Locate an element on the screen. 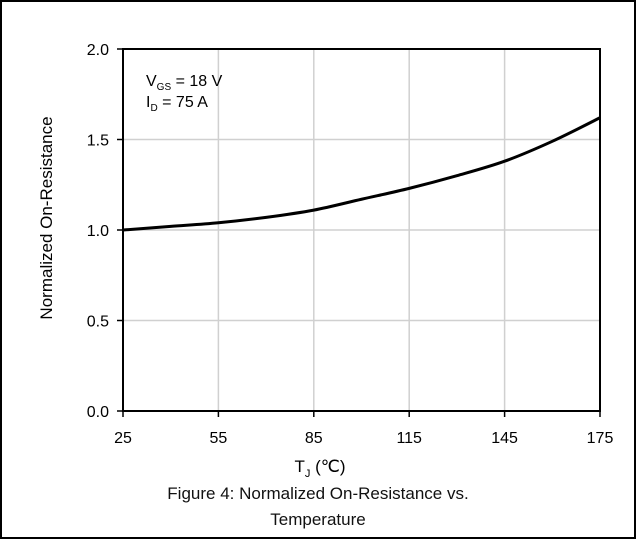 The height and width of the screenshot is (539, 636). y-axis-label: Normalized On-Resistance is located at coordinates (46, 217).